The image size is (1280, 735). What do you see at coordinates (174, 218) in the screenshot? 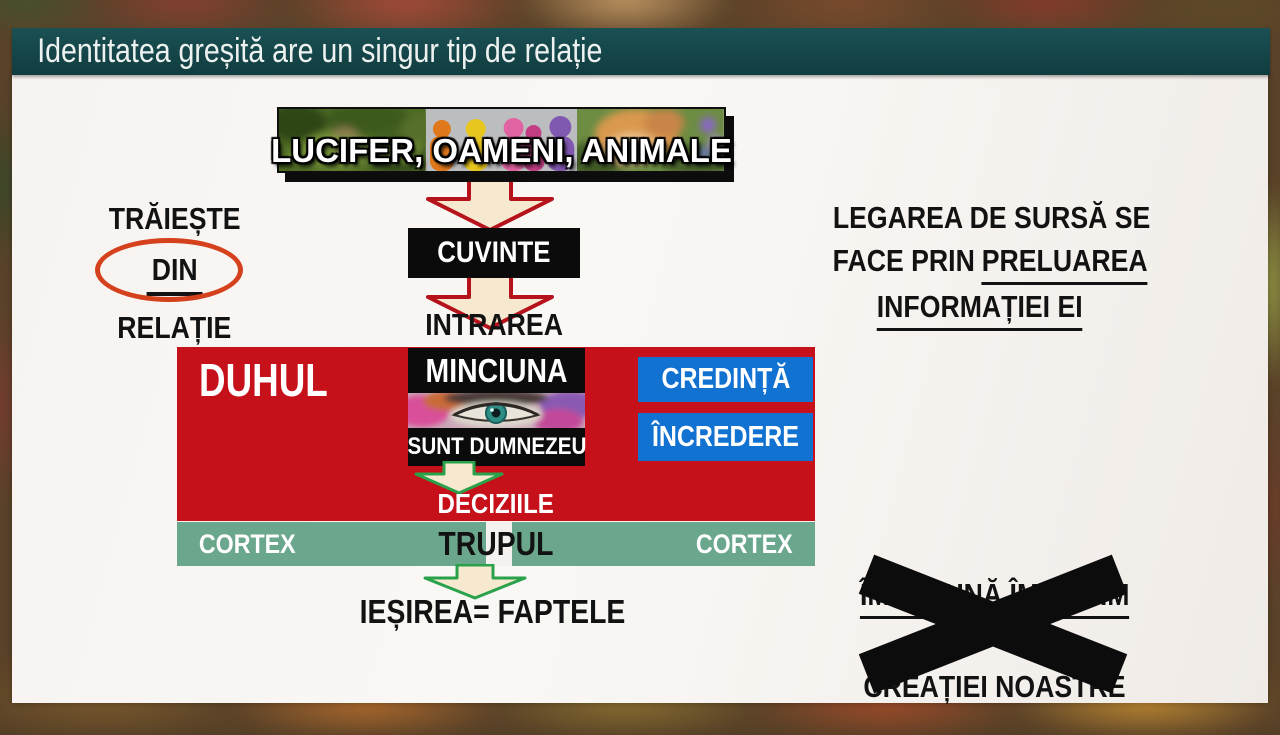
I see `traieste-label: TRĂIEȘTE` at bounding box center [174, 218].